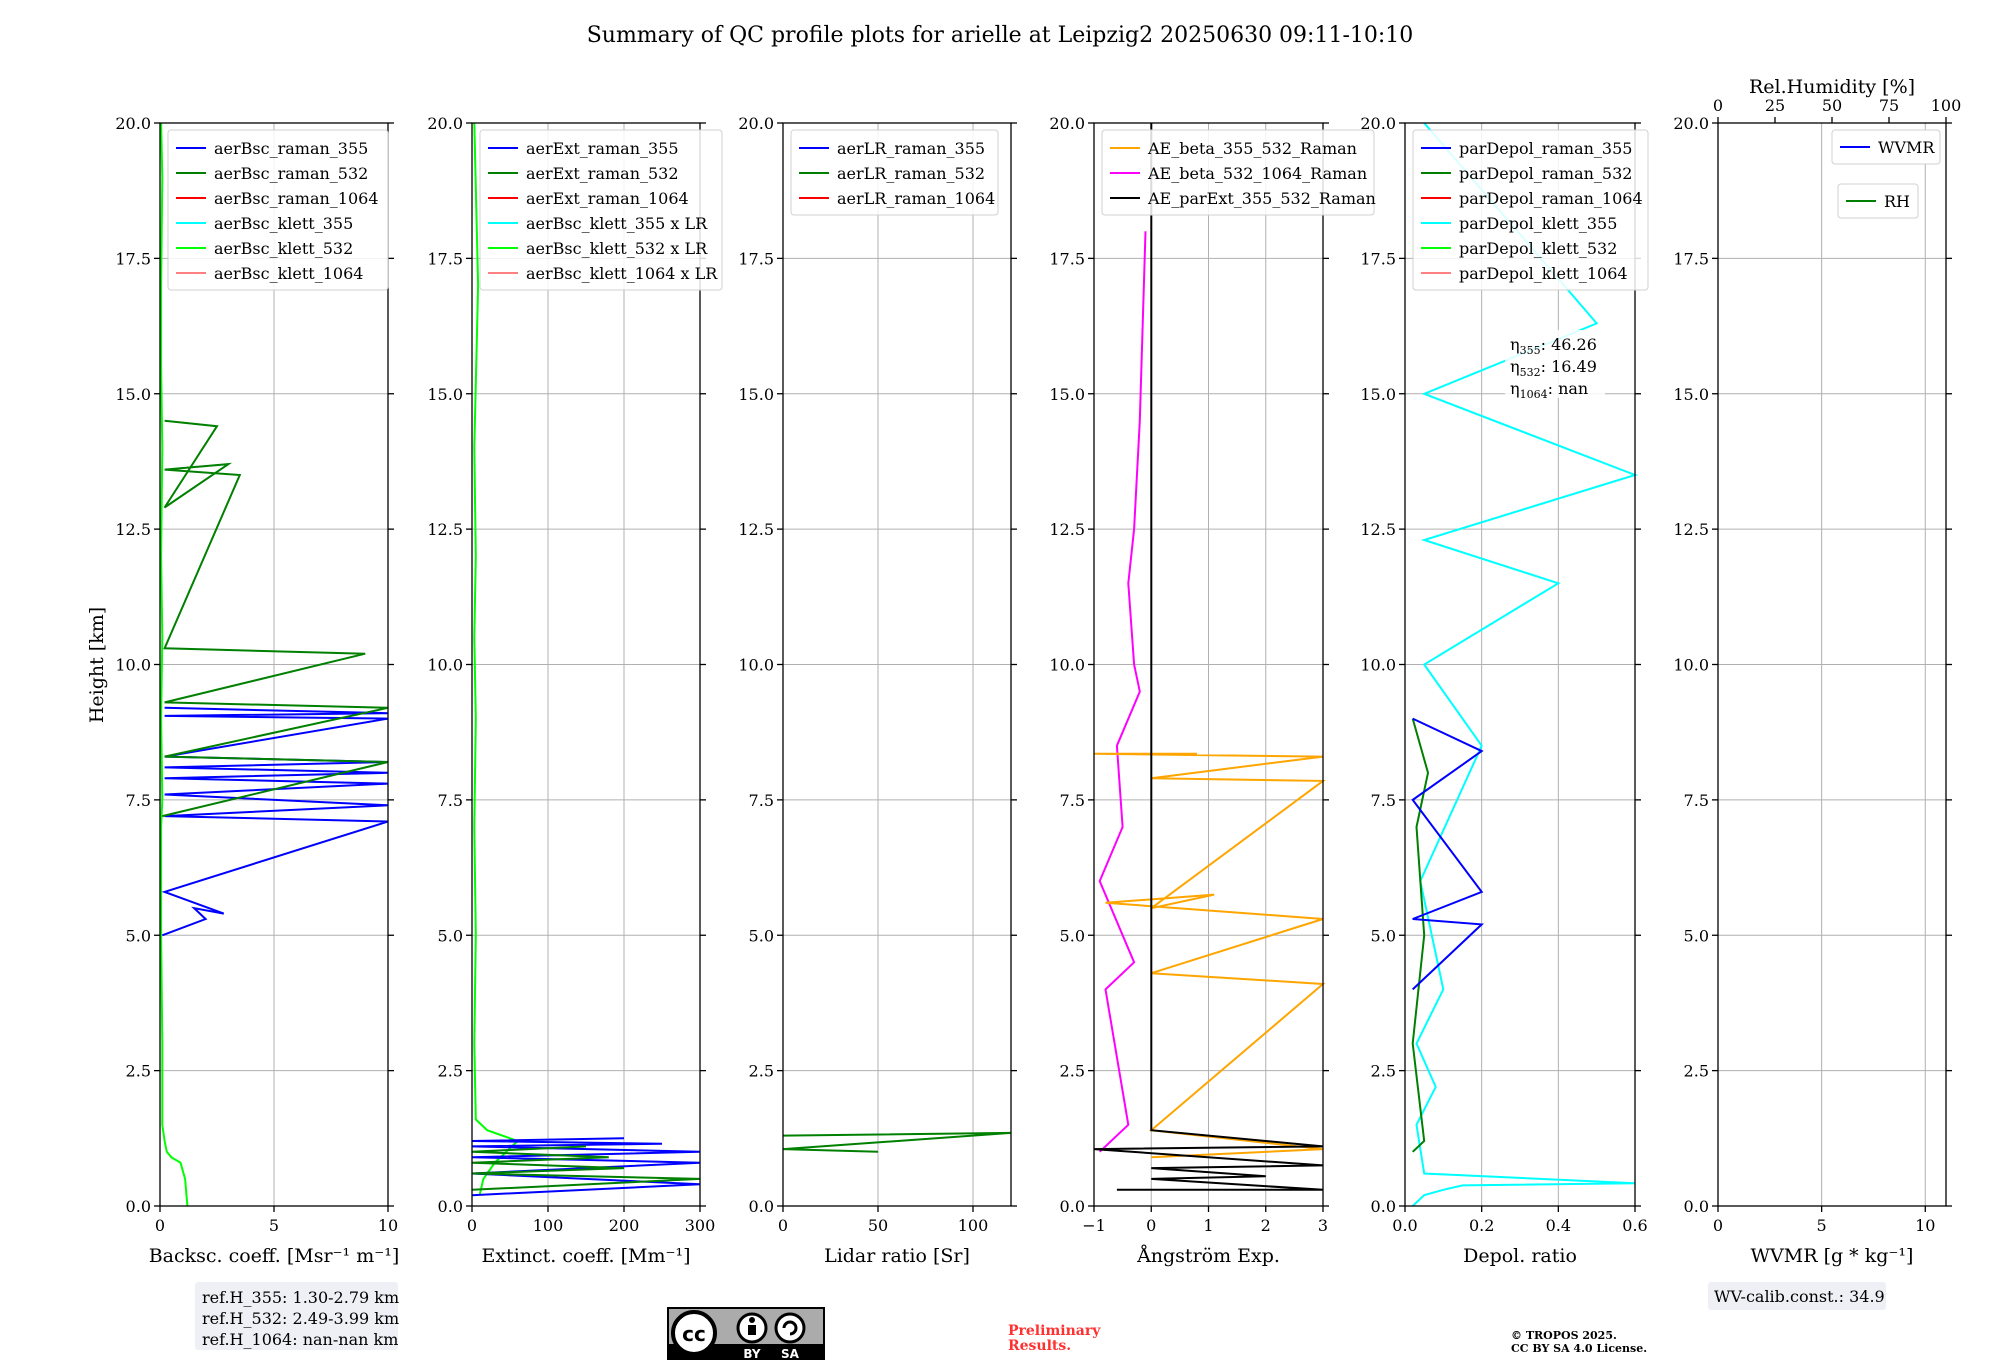 The height and width of the screenshot is (1360, 2000). I want to click on legend-entry: aerBsc_raman_355, so click(291, 148).